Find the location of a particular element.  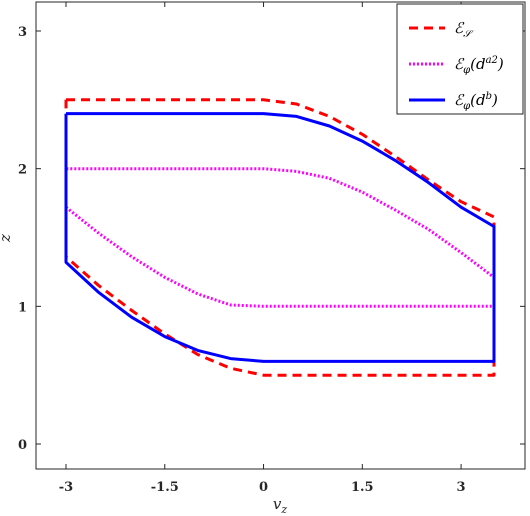

legend-sub: 𝒮 is located at coordinates (468, 34).